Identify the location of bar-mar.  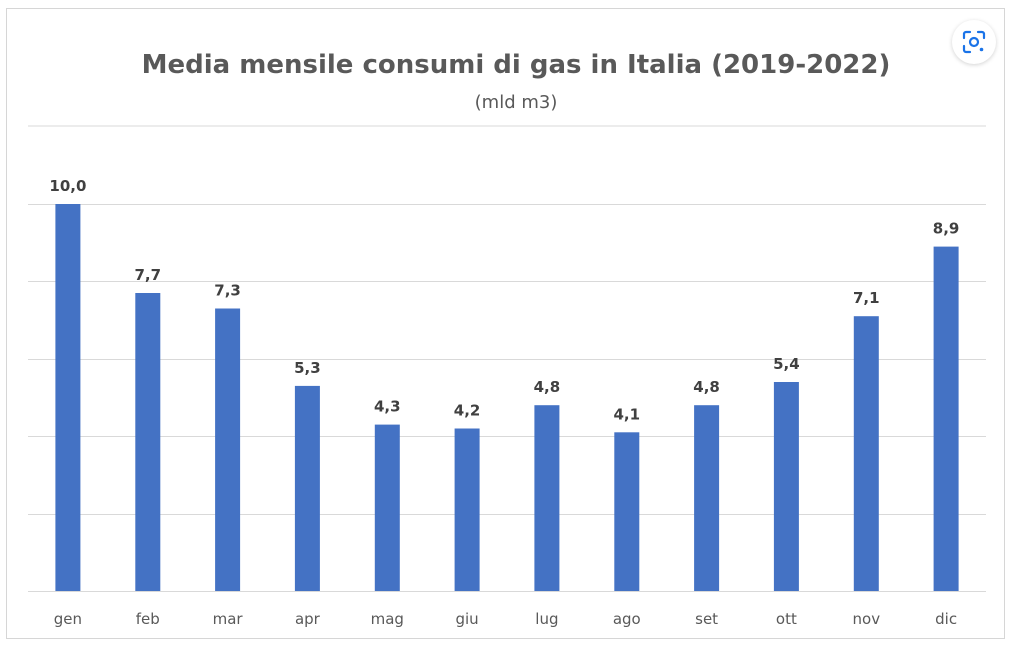
(228, 449).